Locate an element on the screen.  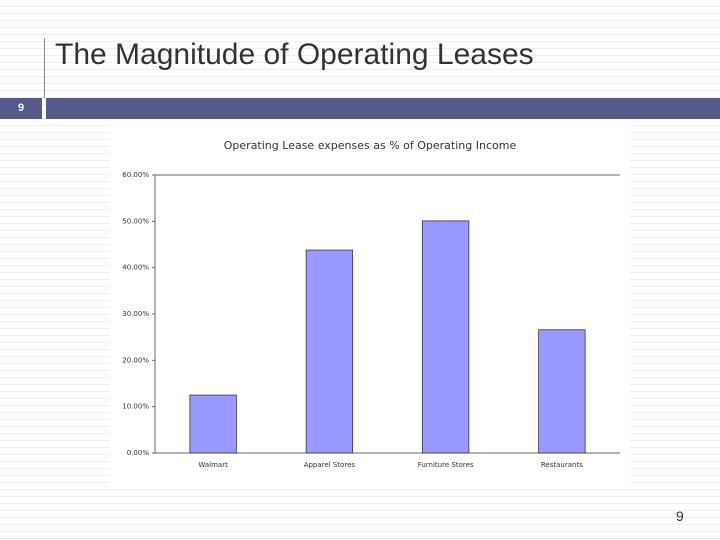
y-tick-label: 10.00% is located at coordinates (135, 407).